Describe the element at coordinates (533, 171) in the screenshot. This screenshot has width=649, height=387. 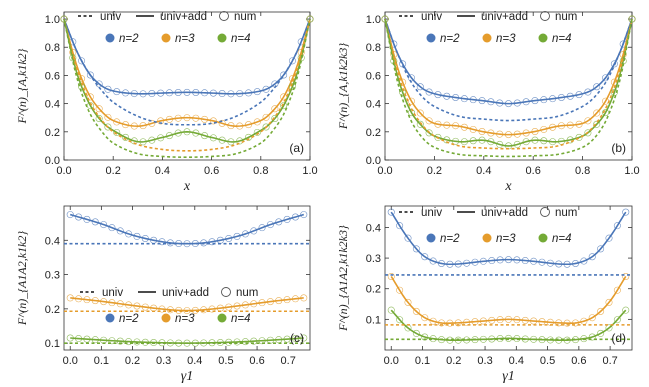
I see `x-tick-label: 0.6` at that location.